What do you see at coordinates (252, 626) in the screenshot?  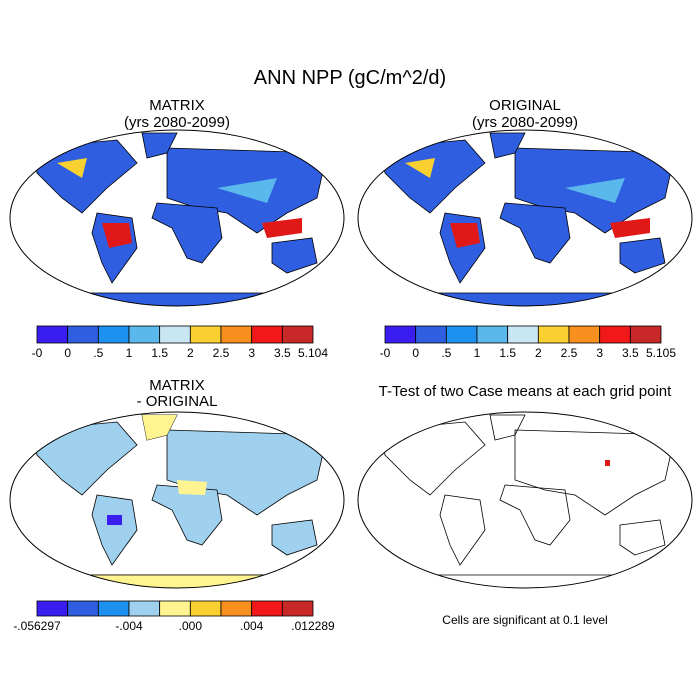 I see `colorbar-label: .004` at bounding box center [252, 626].